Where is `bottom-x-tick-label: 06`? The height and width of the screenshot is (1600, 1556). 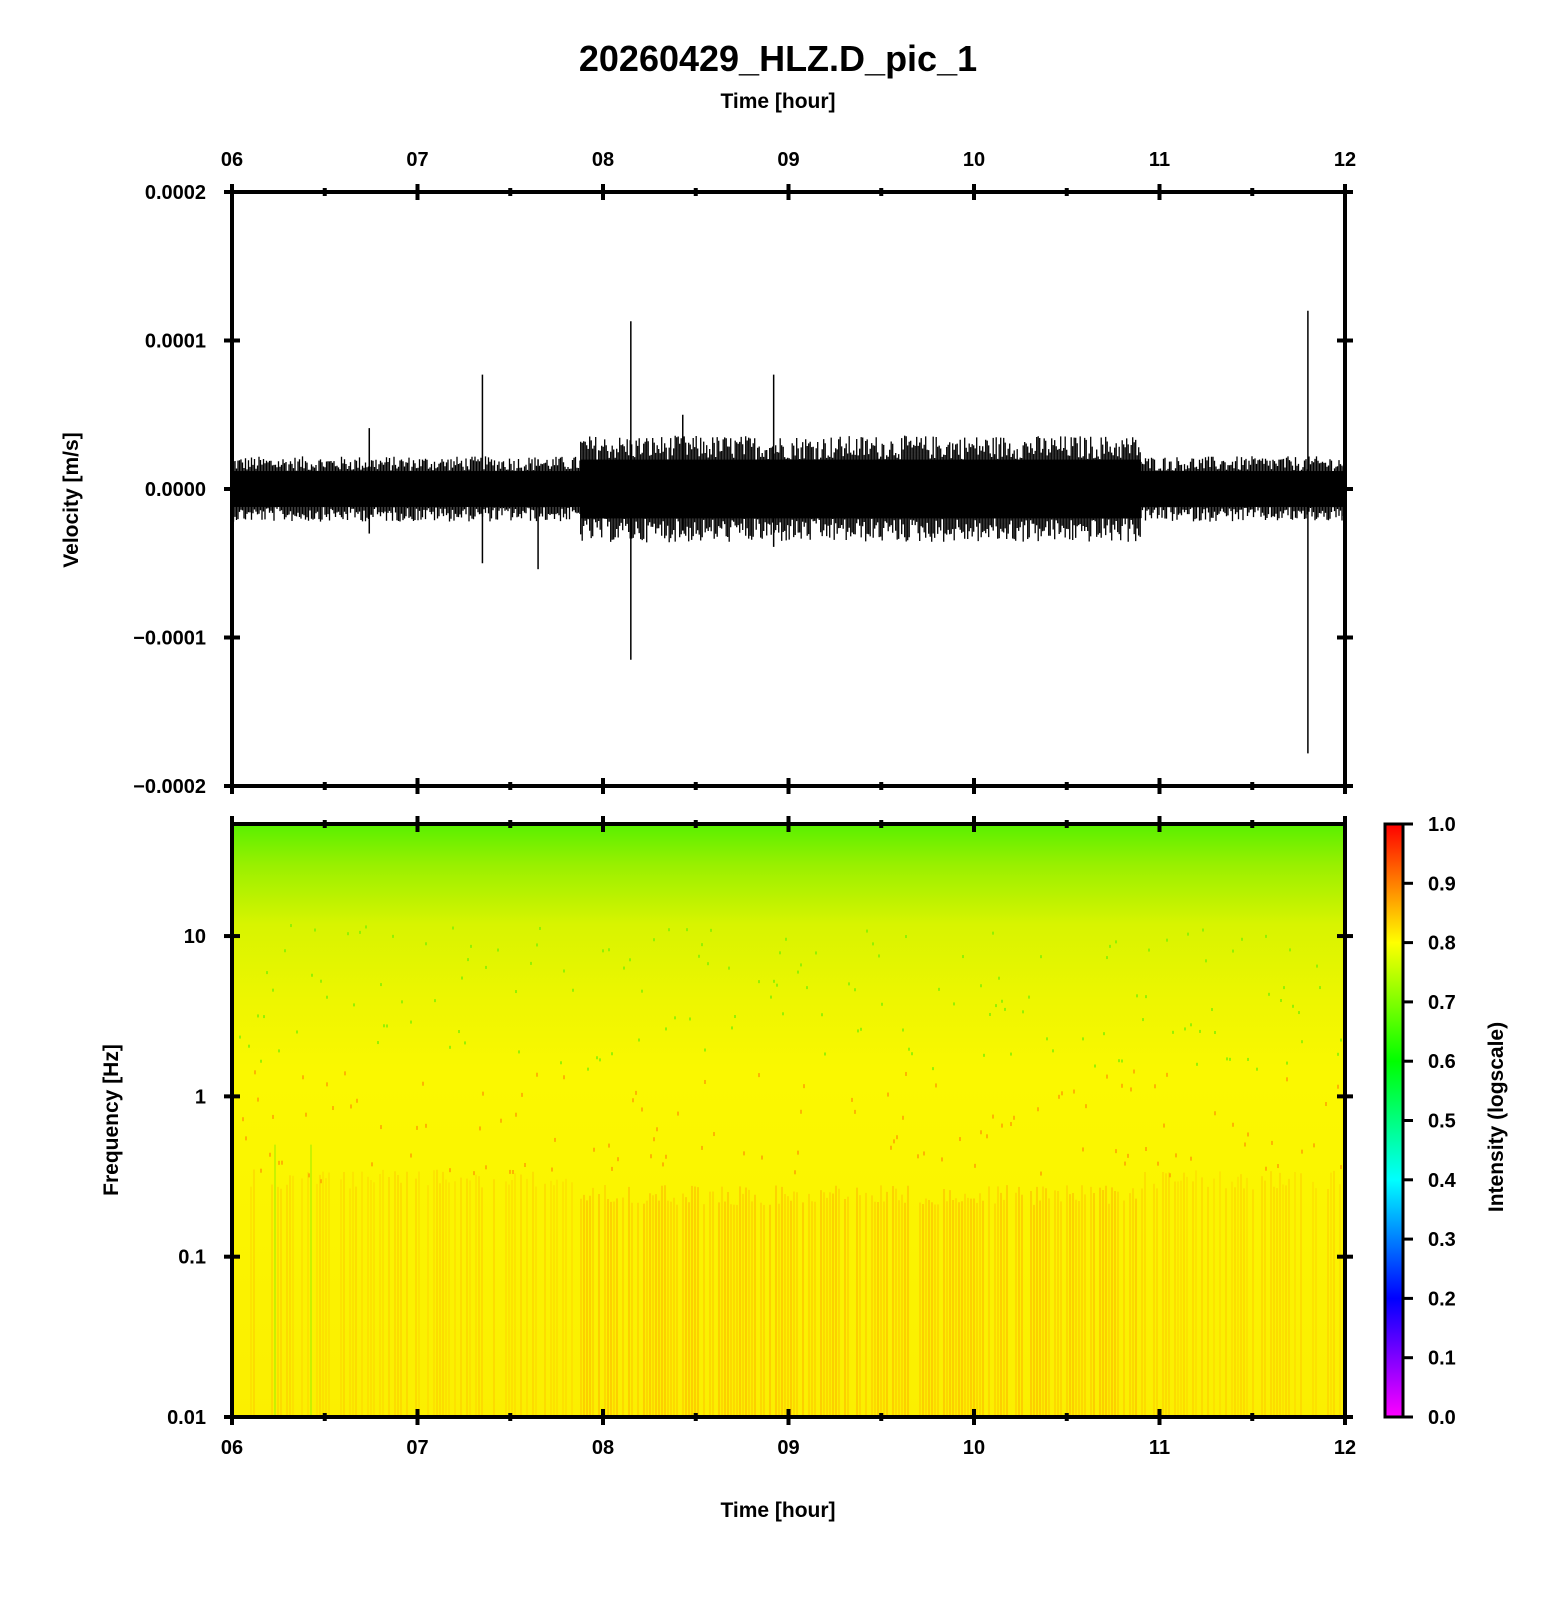 bottom-x-tick-label: 06 is located at coordinates (232, 1448).